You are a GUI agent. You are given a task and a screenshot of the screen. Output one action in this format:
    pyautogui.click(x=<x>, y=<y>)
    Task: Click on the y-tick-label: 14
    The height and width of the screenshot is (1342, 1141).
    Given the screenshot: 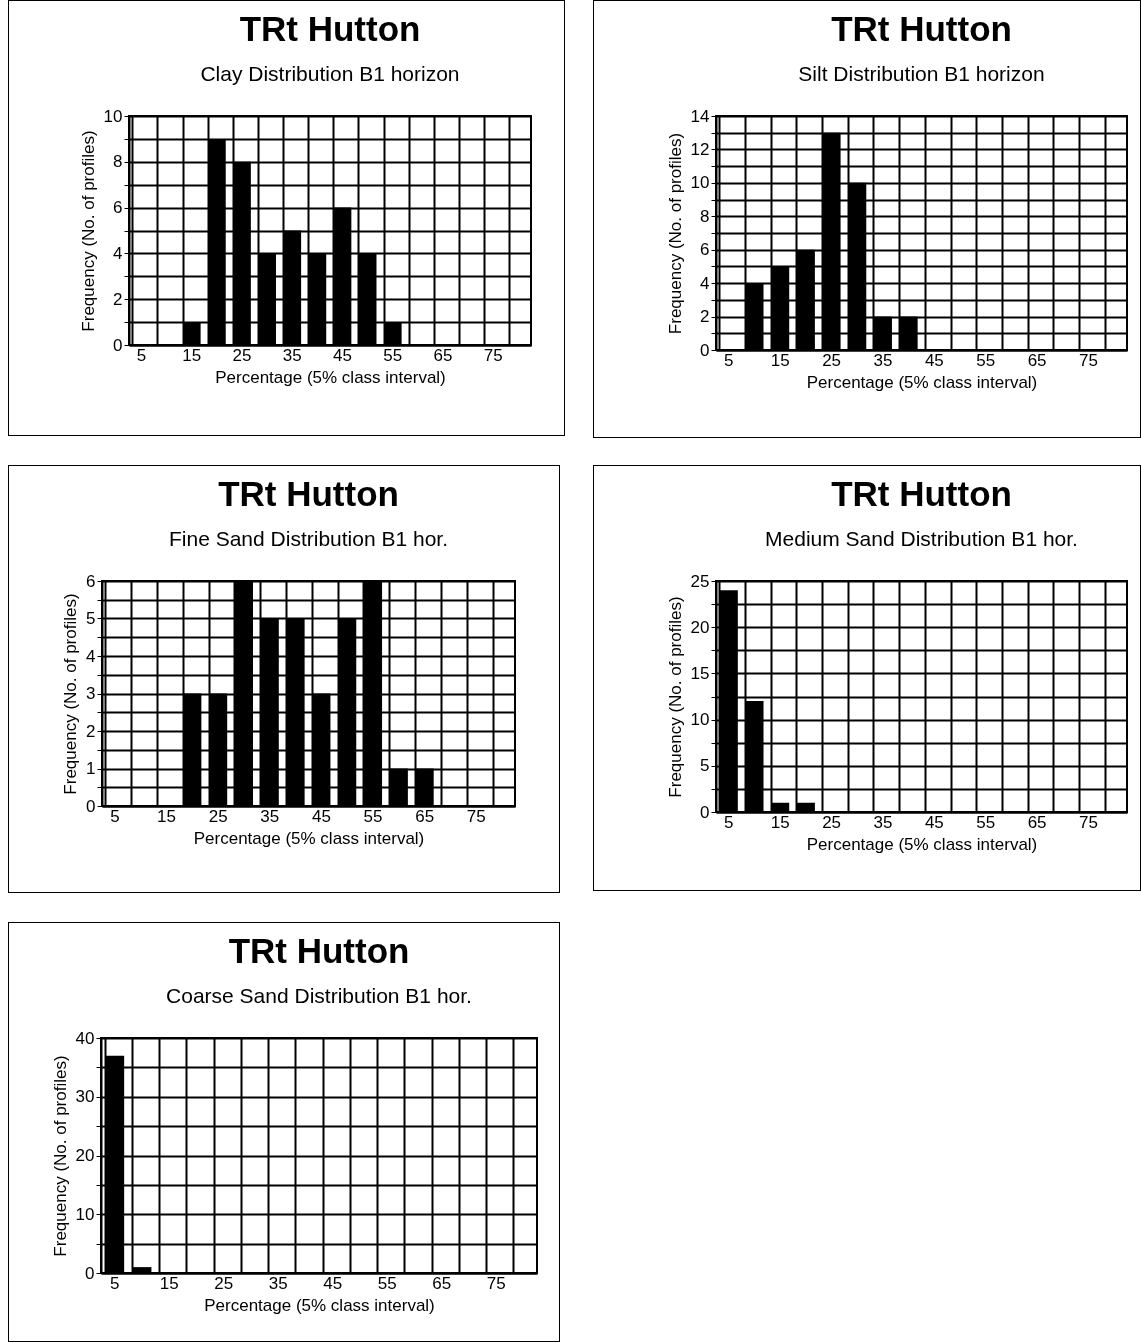 What is the action you would take?
    pyautogui.click(x=700, y=116)
    